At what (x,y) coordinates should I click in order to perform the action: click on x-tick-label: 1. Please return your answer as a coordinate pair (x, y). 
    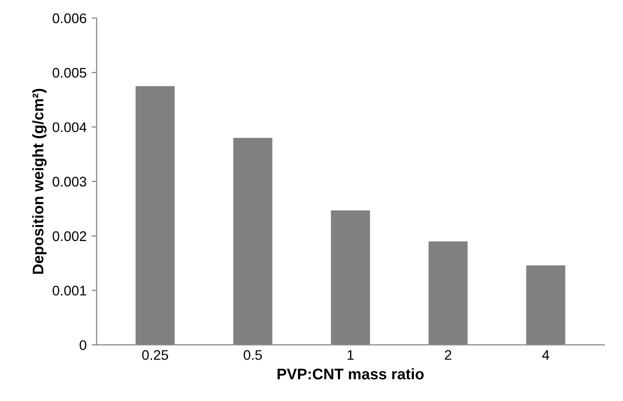
    Looking at the image, I should click on (351, 355).